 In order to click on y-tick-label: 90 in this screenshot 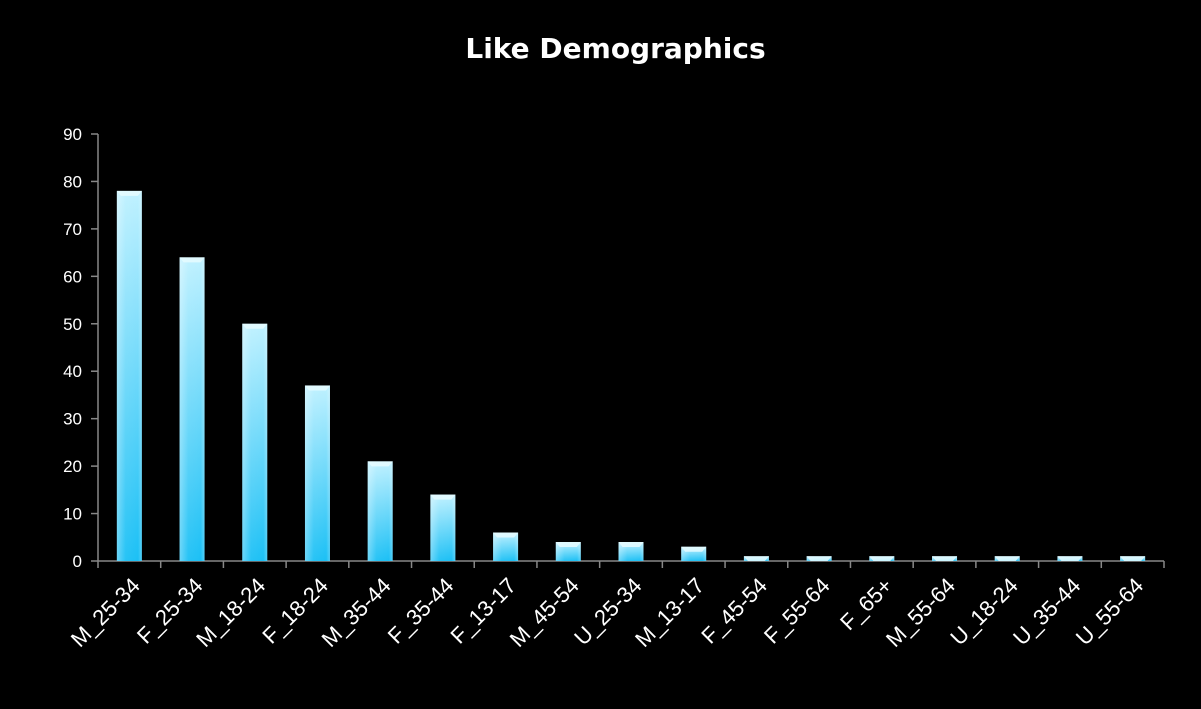, I will do `click(72, 134)`.